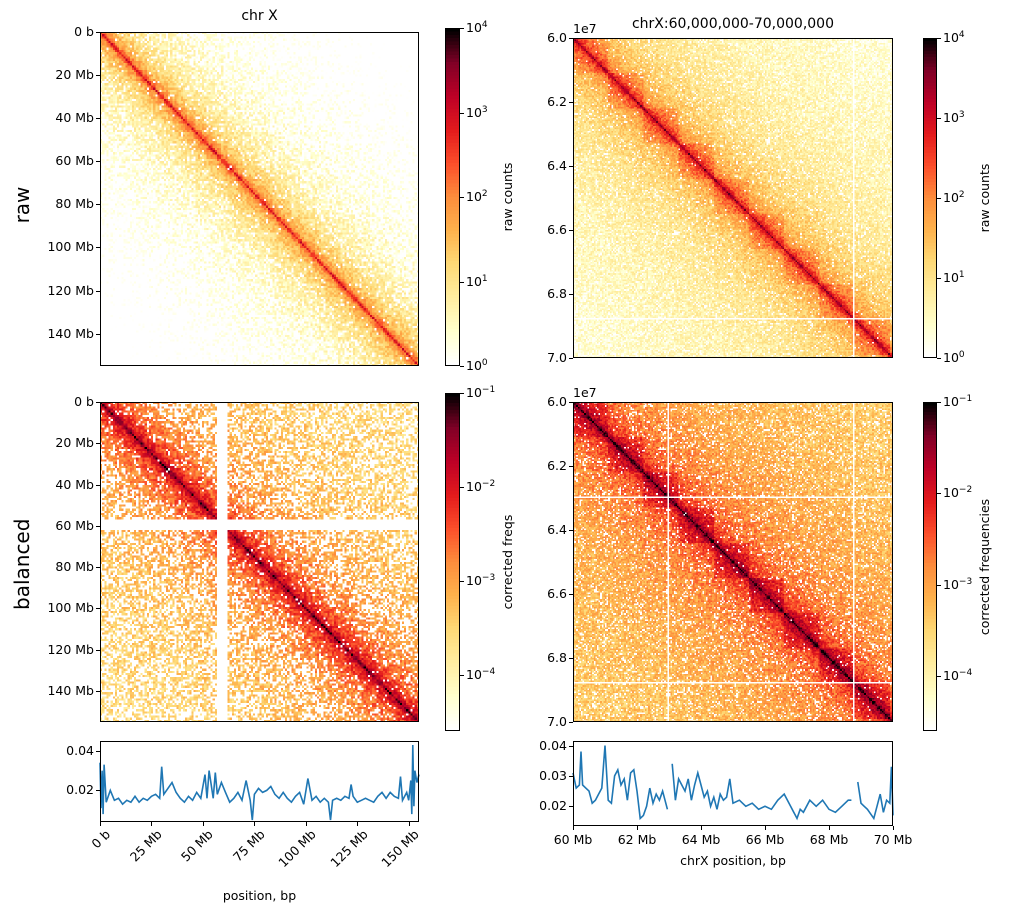 This screenshot has height=911, width=1011. What do you see at coordinates (637, 839) in the screenshot?
I see `xtick-label: 62 Mb` at bounding box center [637, 839].